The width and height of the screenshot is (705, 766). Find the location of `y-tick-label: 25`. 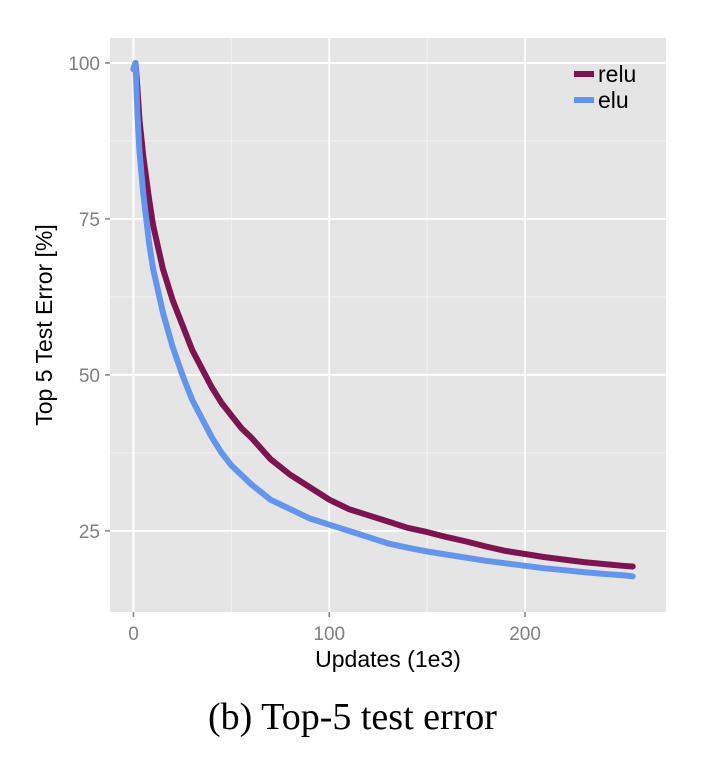

y-tick-label: 25 is located at coordinates (89, 532).